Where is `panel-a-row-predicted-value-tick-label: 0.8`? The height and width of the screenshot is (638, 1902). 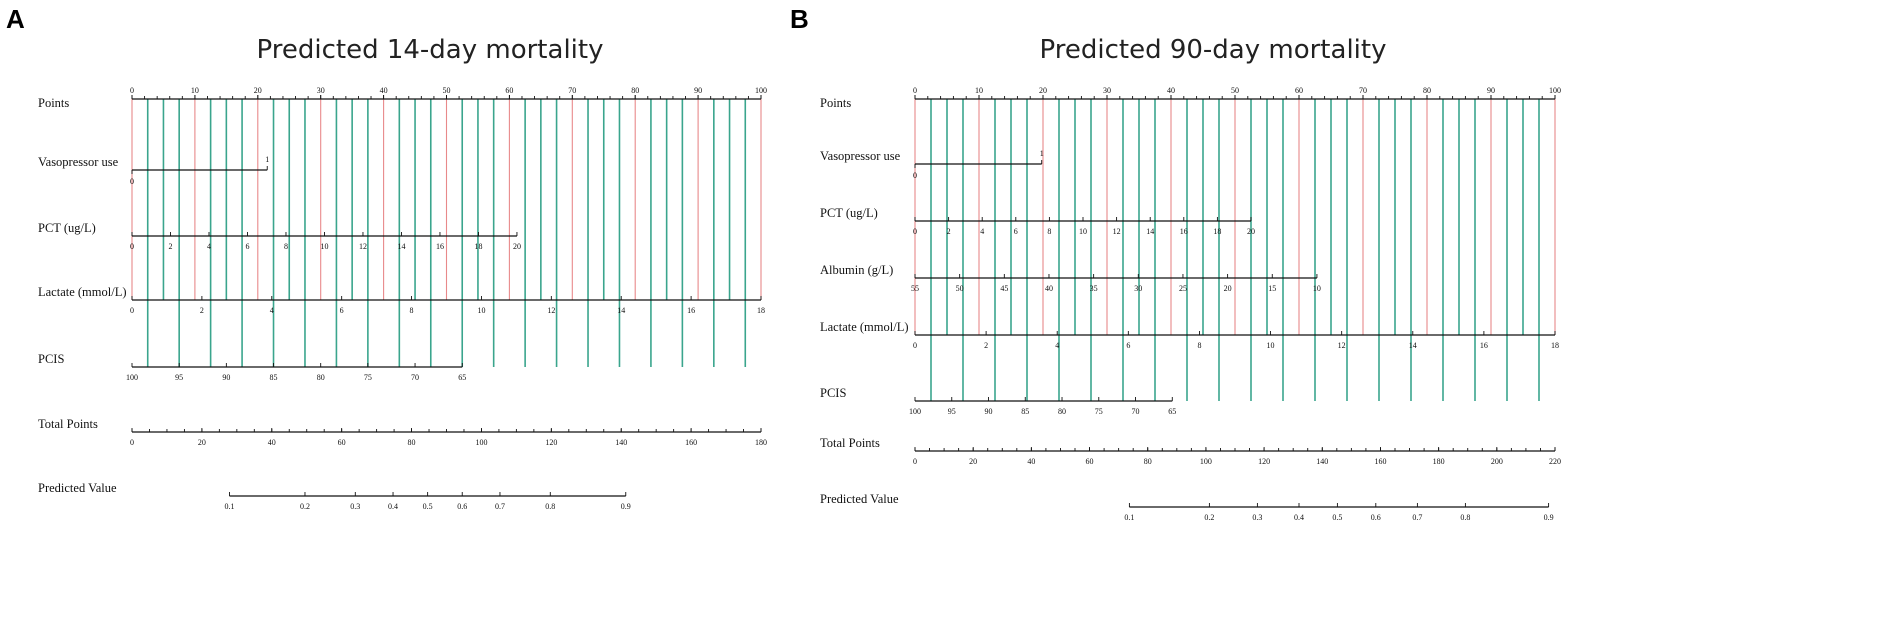 panel-a-row-predicted-value-tick-label: 0.8 is located at coordinates (550, 506).